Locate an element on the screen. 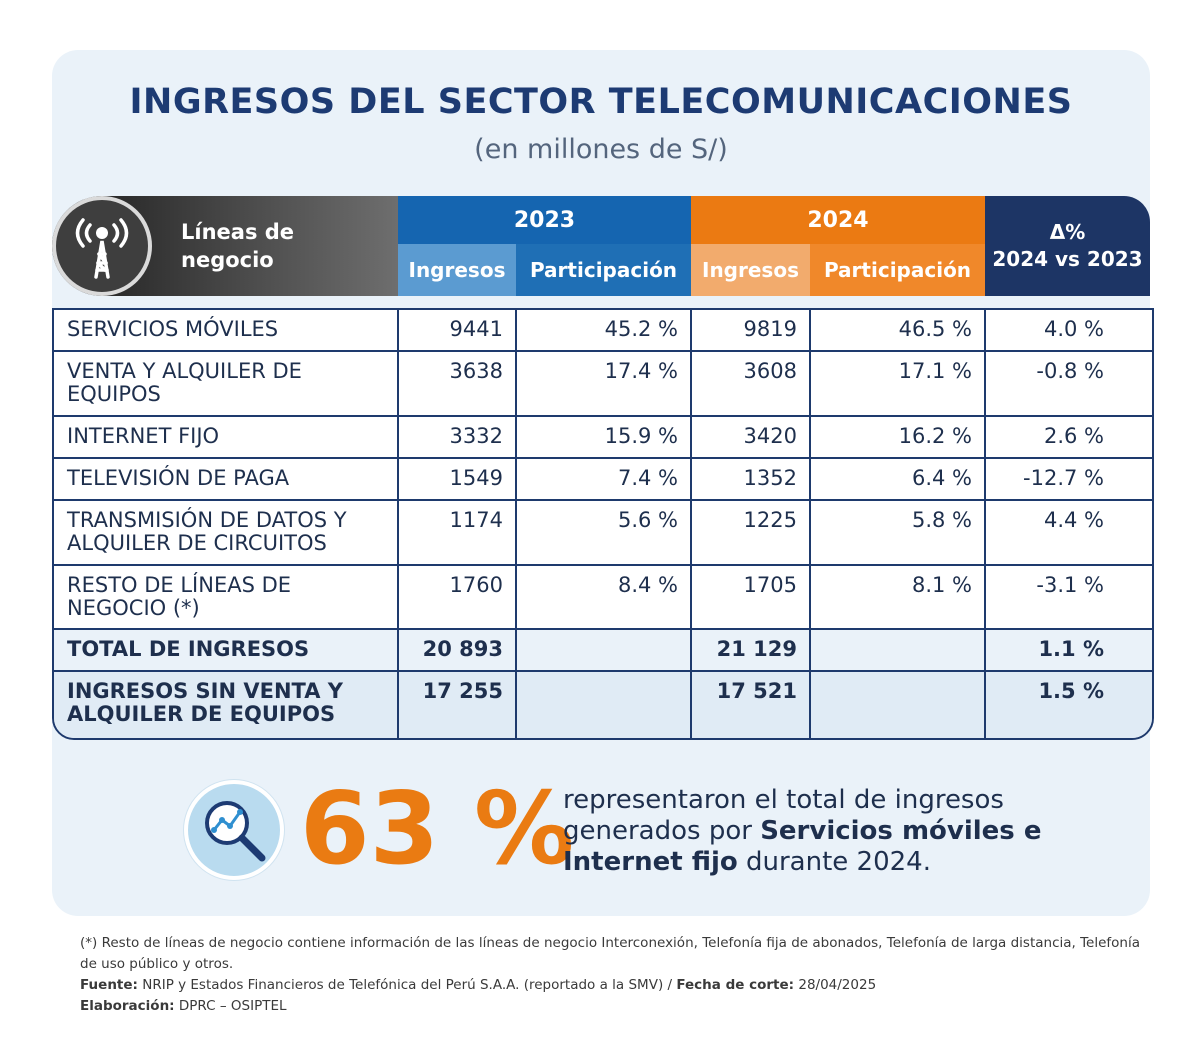 The height and width of the screenshot is (1037, 1200). antenna-tower-icon is located at coordinates (102, 246).